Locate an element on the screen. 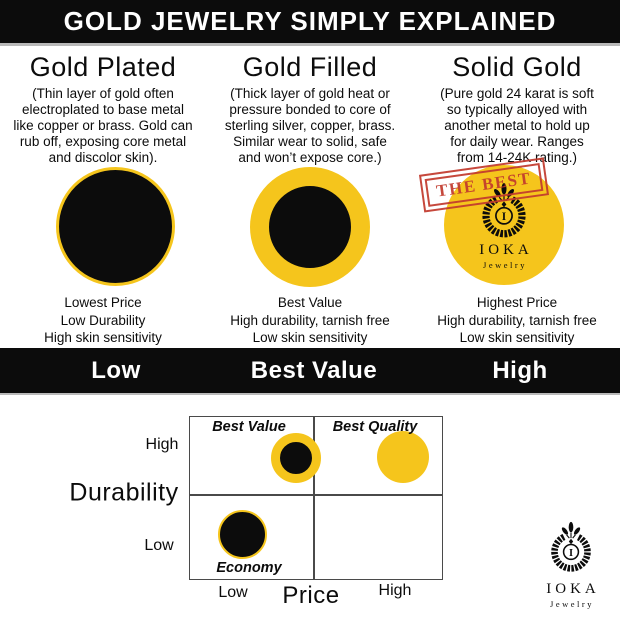 The image size is (620, 620). summary-line: Best Value is located at coordinates (310, 302).